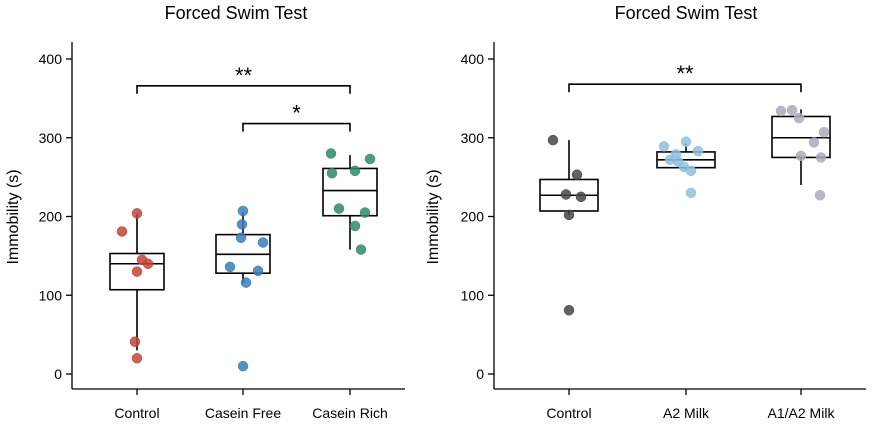 This screenshot has width=873, height=424. What do you see at coordinates (802, 413) in the screenshot?
I see `x-tick-label: A1/A2 Milk` at bounding box center [802, 413].